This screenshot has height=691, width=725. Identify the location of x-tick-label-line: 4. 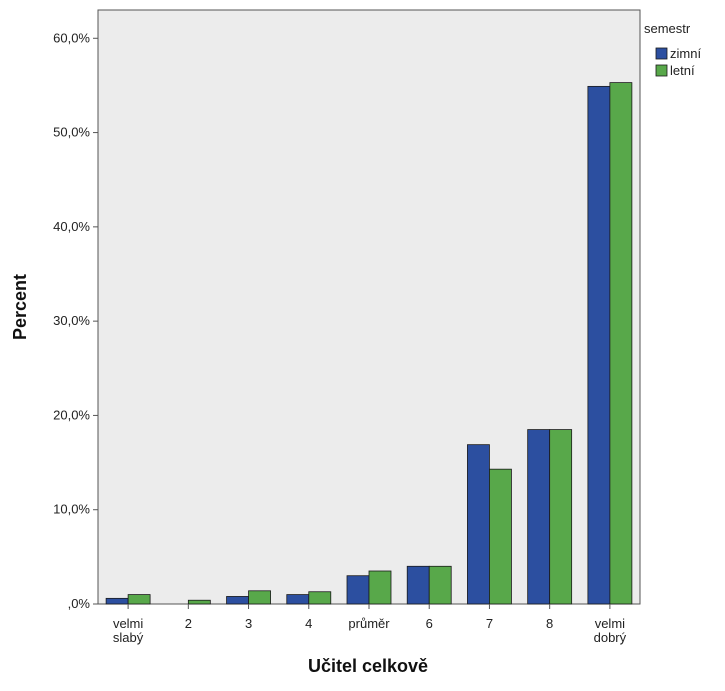
(308, 623).